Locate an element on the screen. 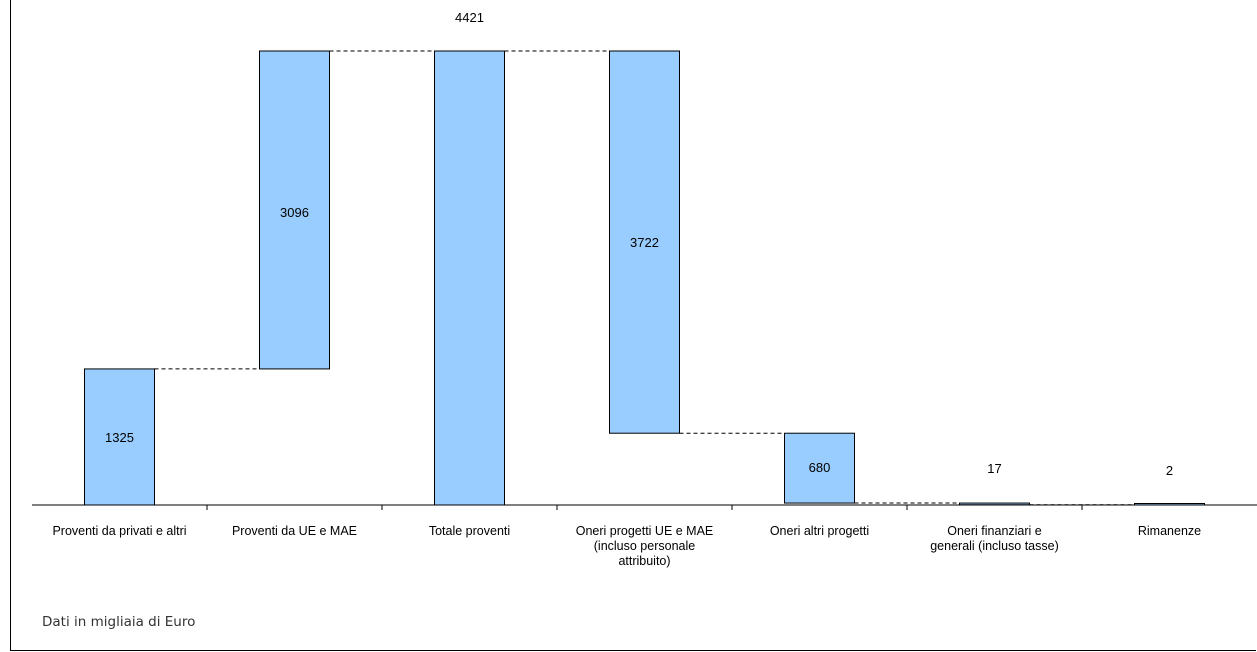 Image resolution: width=1257 pixels, height=652 pixels. category-label: Rimanenze is located at coordinates (1169, 531).